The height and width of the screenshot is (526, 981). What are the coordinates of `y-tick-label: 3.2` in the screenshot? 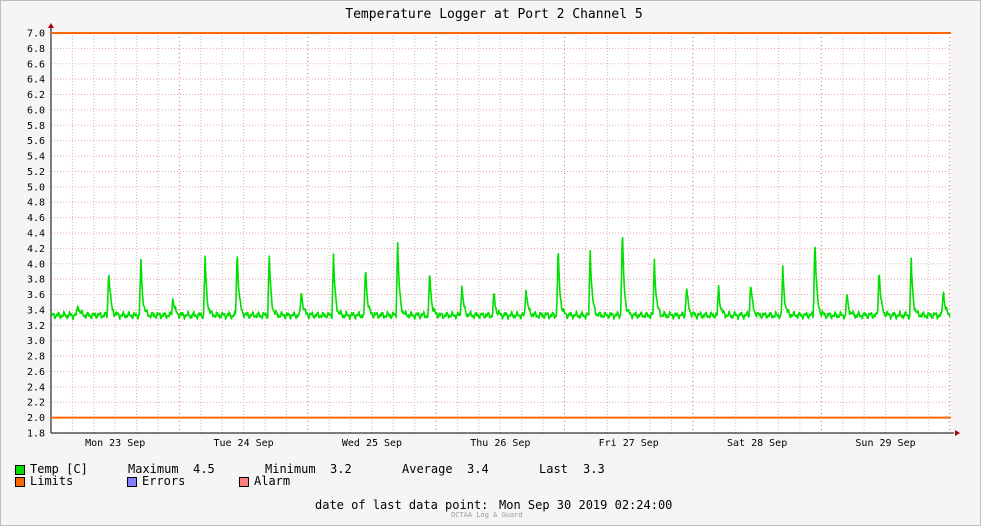 It's located at (36, 326).